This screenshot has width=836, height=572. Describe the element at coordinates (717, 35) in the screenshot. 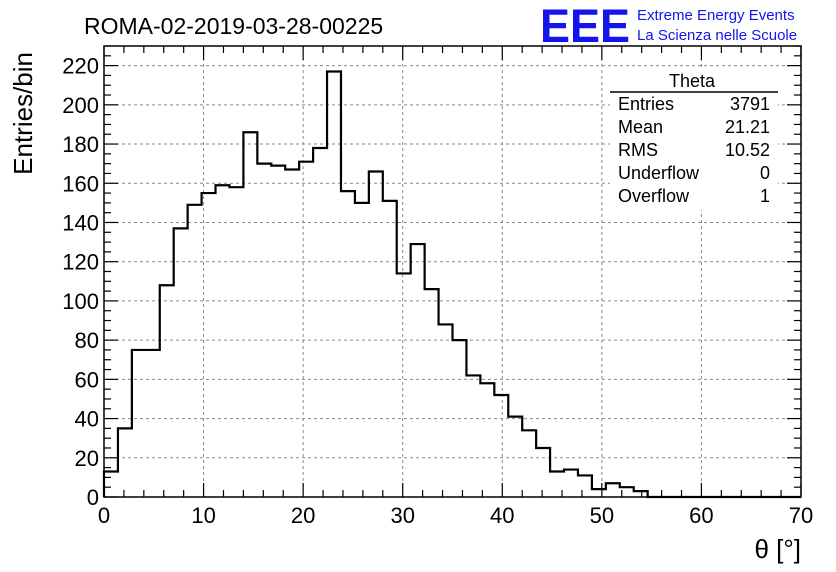

I see `logo-line-2: La Scienza nelle Scuole` at that location.